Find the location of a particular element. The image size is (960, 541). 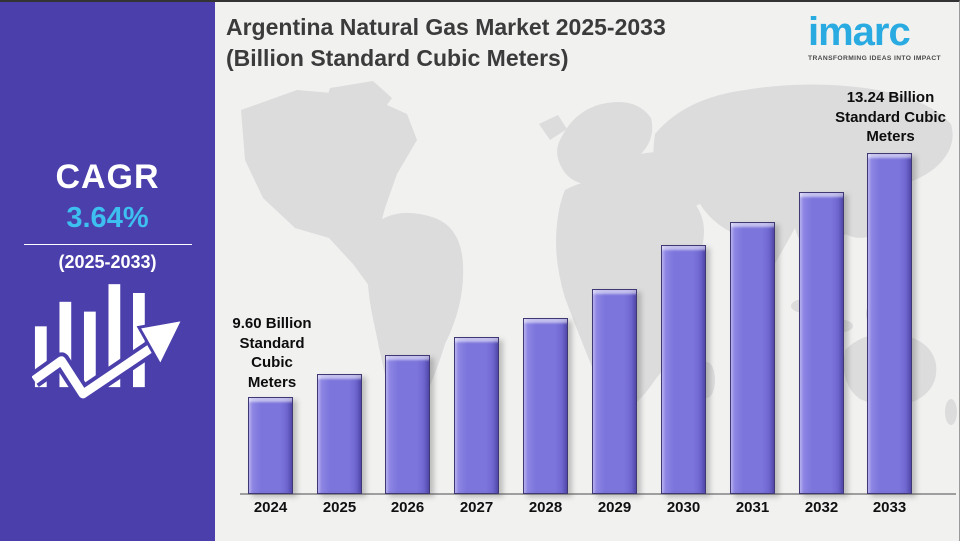

x-axis-label-2028: 2028 is located at coordinates (545, 507).